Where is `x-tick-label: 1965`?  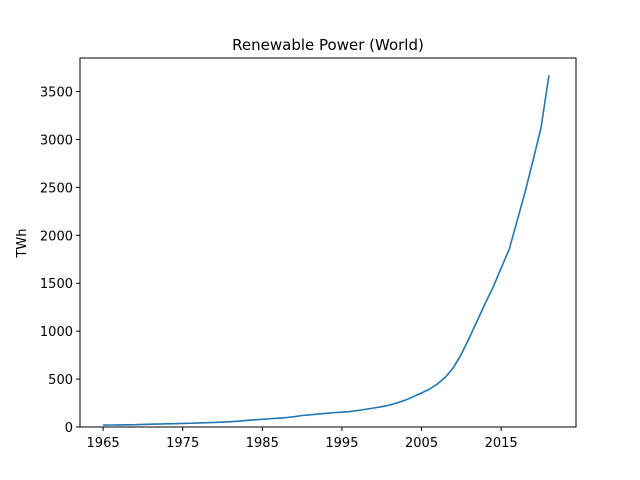
x-tick-label: 1965 is located at coordinates (103, 443).